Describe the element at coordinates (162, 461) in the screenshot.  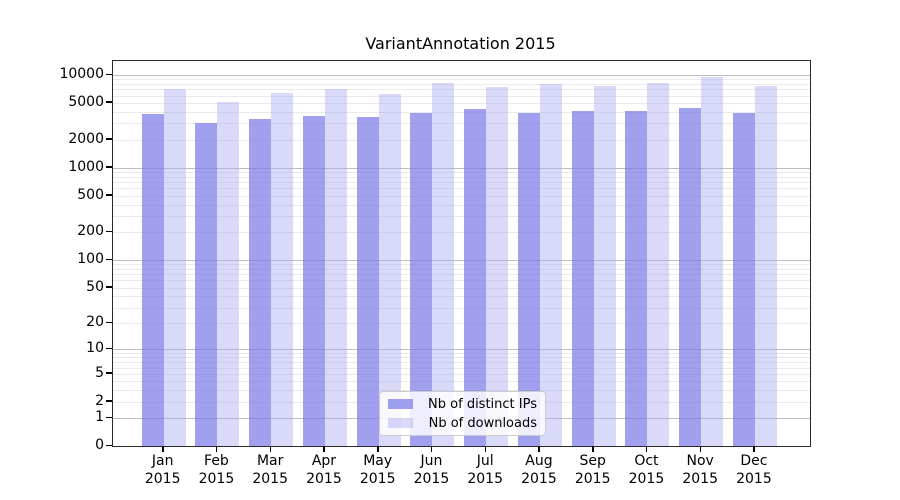
I see `x-tick-month: Jan` at that location.